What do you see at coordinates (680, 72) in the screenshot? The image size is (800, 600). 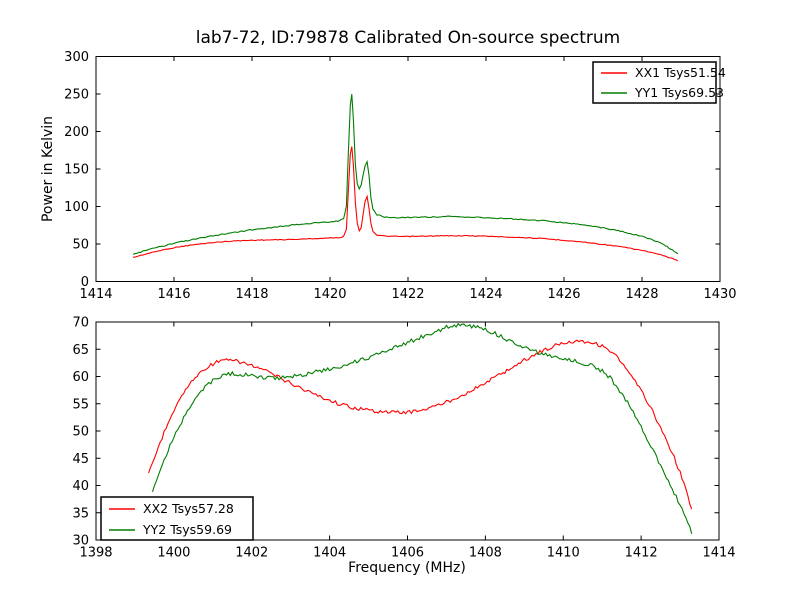 I see `legend-top-label-xx1: XX1 Tsys51.54` at bounding box center [680, 72].